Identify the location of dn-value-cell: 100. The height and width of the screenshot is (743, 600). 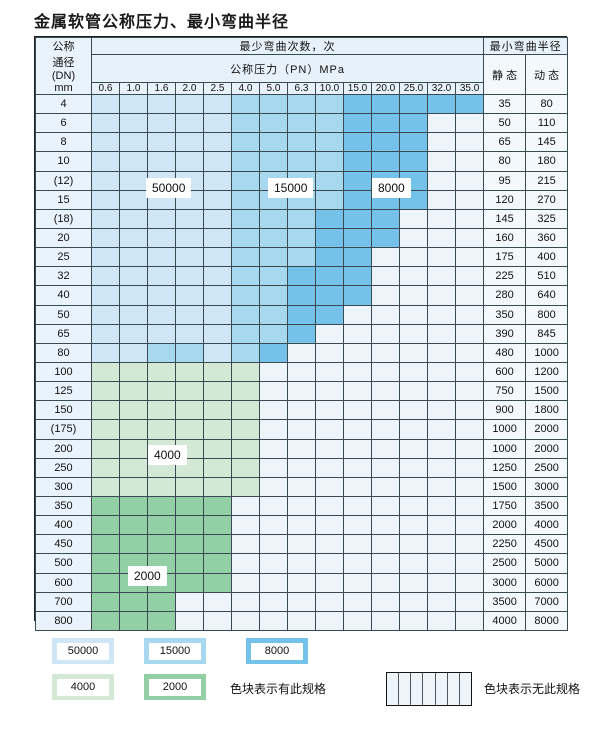
(63, 372).